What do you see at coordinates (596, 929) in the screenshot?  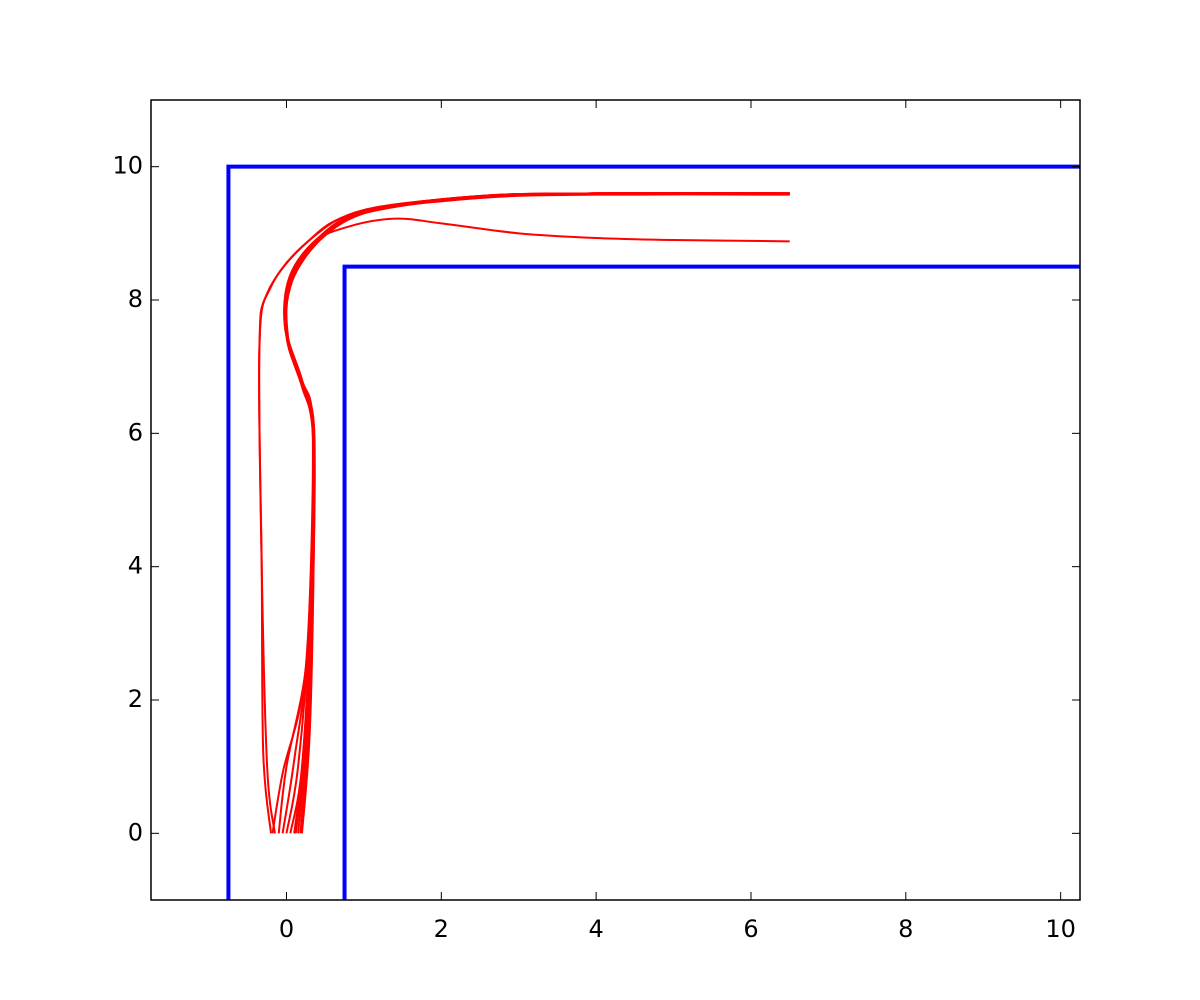 I see `x-tick-label: 4` at bounding box center [596, 929].